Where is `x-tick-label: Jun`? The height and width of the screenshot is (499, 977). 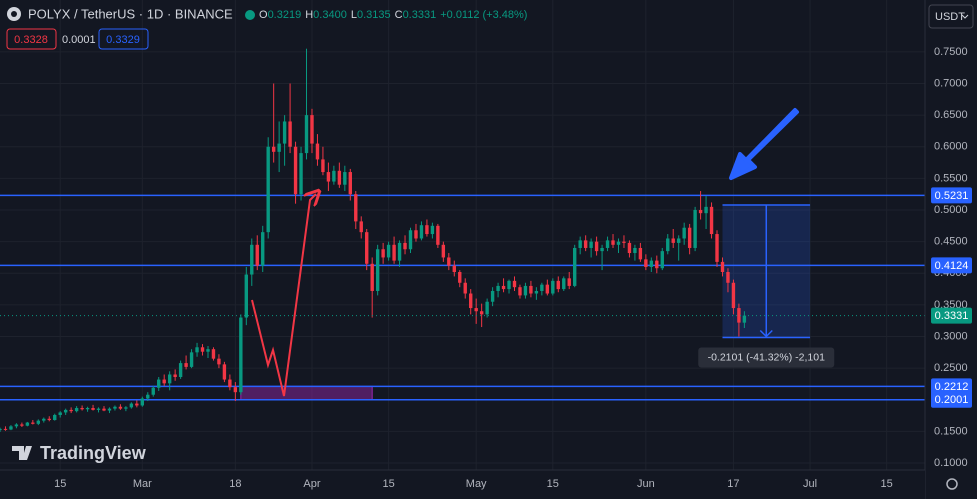 x-tick-label: Jun is located at coordinates (646, 484).